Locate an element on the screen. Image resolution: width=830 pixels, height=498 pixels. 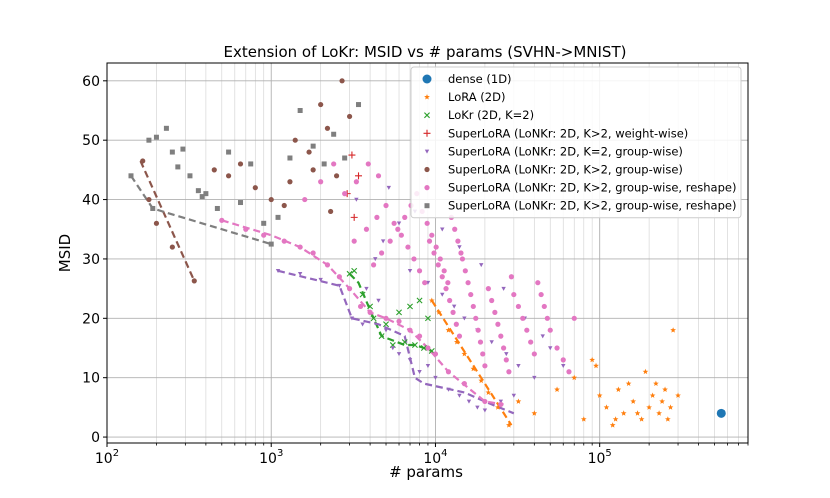
series-line is located at coordinates (396, 342).